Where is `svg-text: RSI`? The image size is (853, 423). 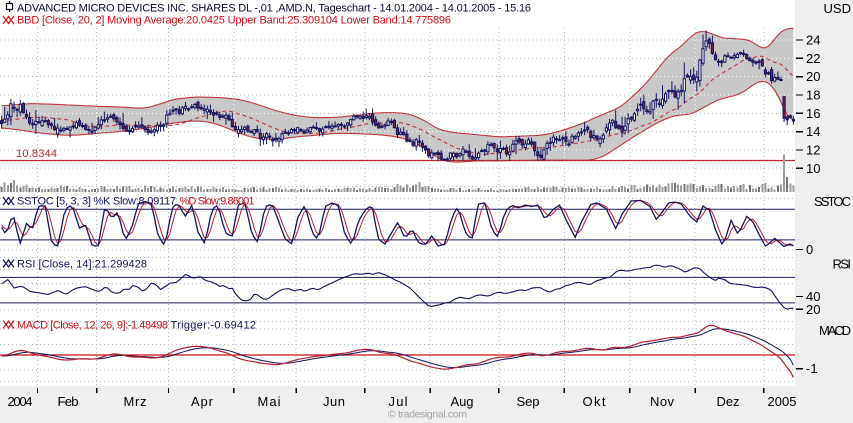
svg-text: RSI is located at coordinates (842, 264).